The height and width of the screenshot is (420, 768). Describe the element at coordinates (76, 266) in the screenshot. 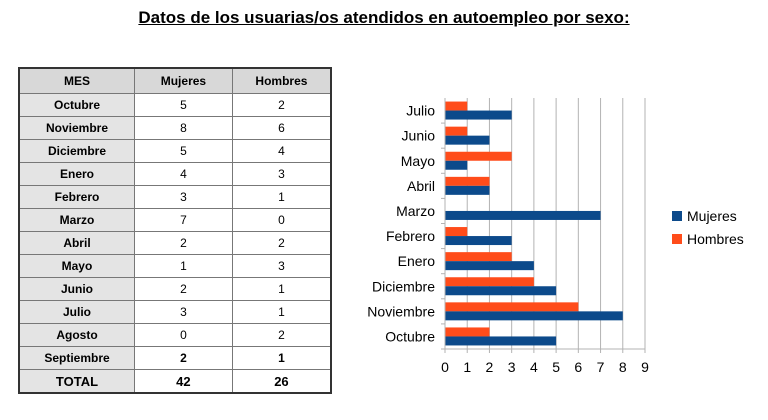

I see `month-cell: Mayo` at that location.